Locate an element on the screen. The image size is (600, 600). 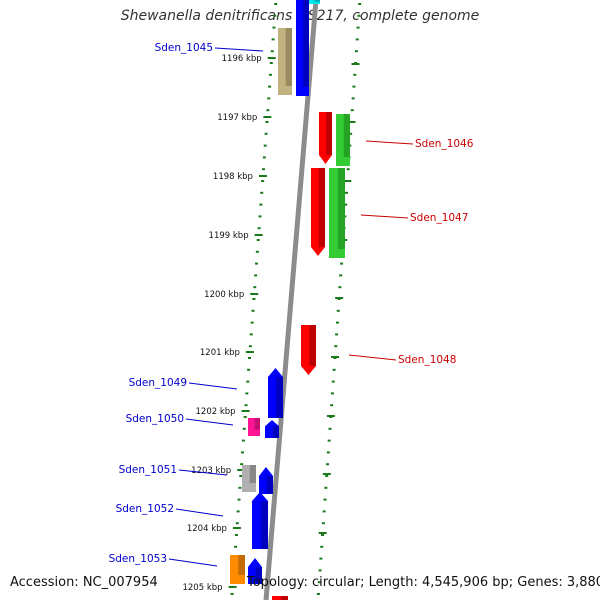
gene-label-sden-1052: Sden_1052 is located at coordinates (145, 509).